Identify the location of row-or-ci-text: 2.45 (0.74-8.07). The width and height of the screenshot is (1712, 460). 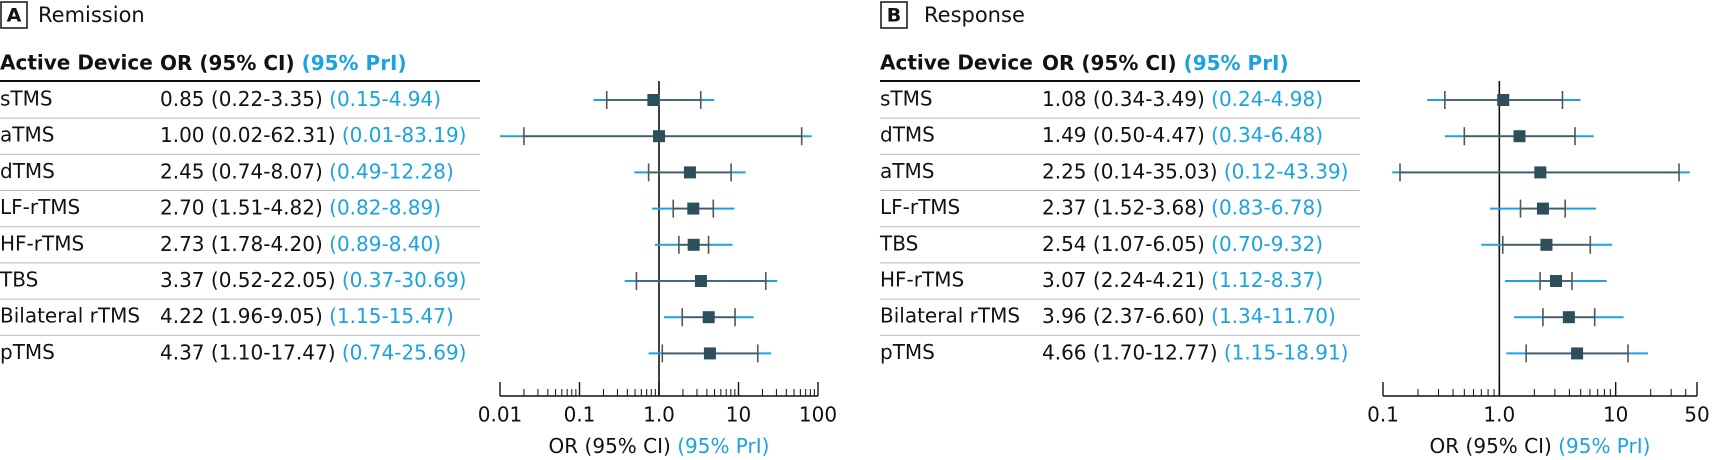
(244, 171).